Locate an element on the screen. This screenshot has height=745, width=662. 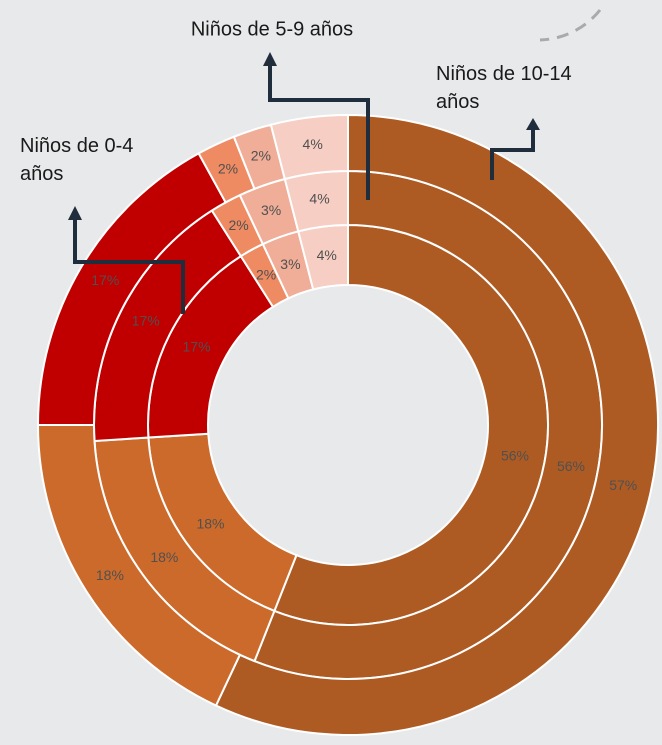
series-label: Niños de 5-9 años is located at coordinates (272, 29).